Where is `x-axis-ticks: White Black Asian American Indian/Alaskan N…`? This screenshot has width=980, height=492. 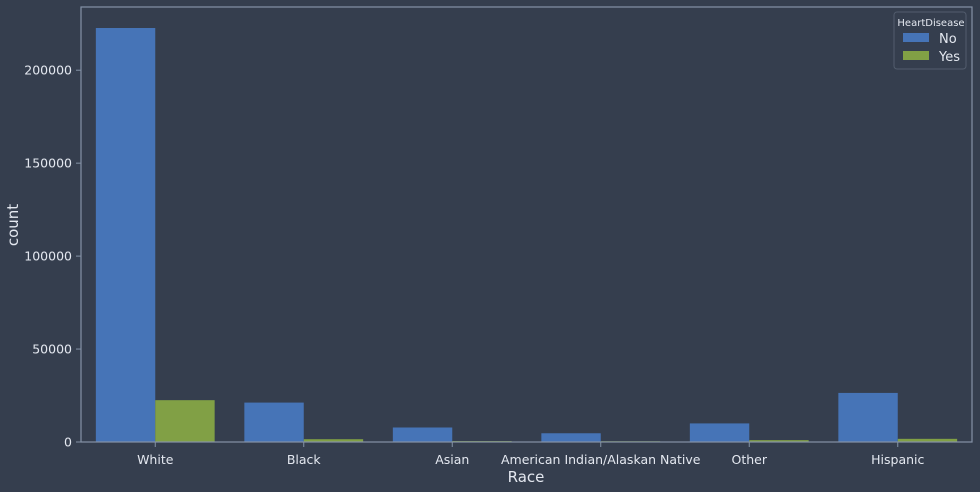 x-axis-ticks: White Black Asian American Indian/Alaskan N… is located at coordinates (530, 454).